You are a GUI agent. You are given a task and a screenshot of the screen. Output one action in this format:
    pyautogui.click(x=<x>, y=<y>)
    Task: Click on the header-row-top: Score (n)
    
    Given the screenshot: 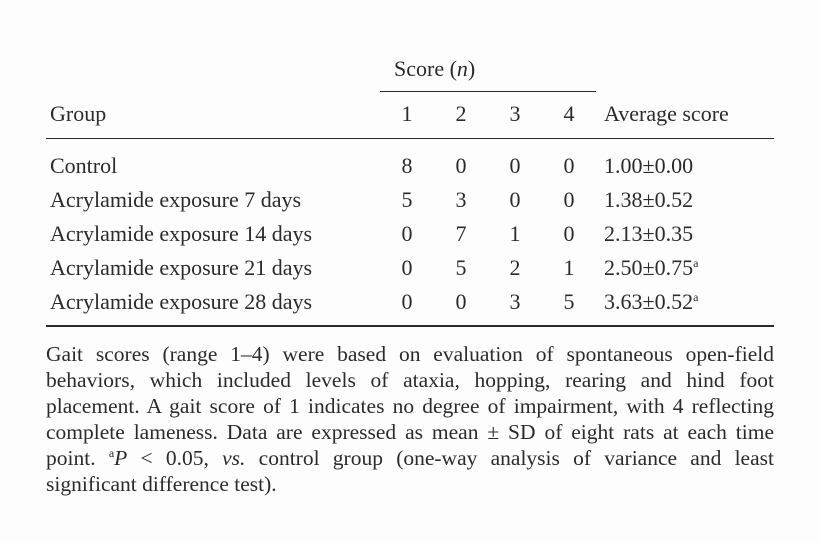 What is the action you would take?
    pyautogui.click(x=410, y=64)
    